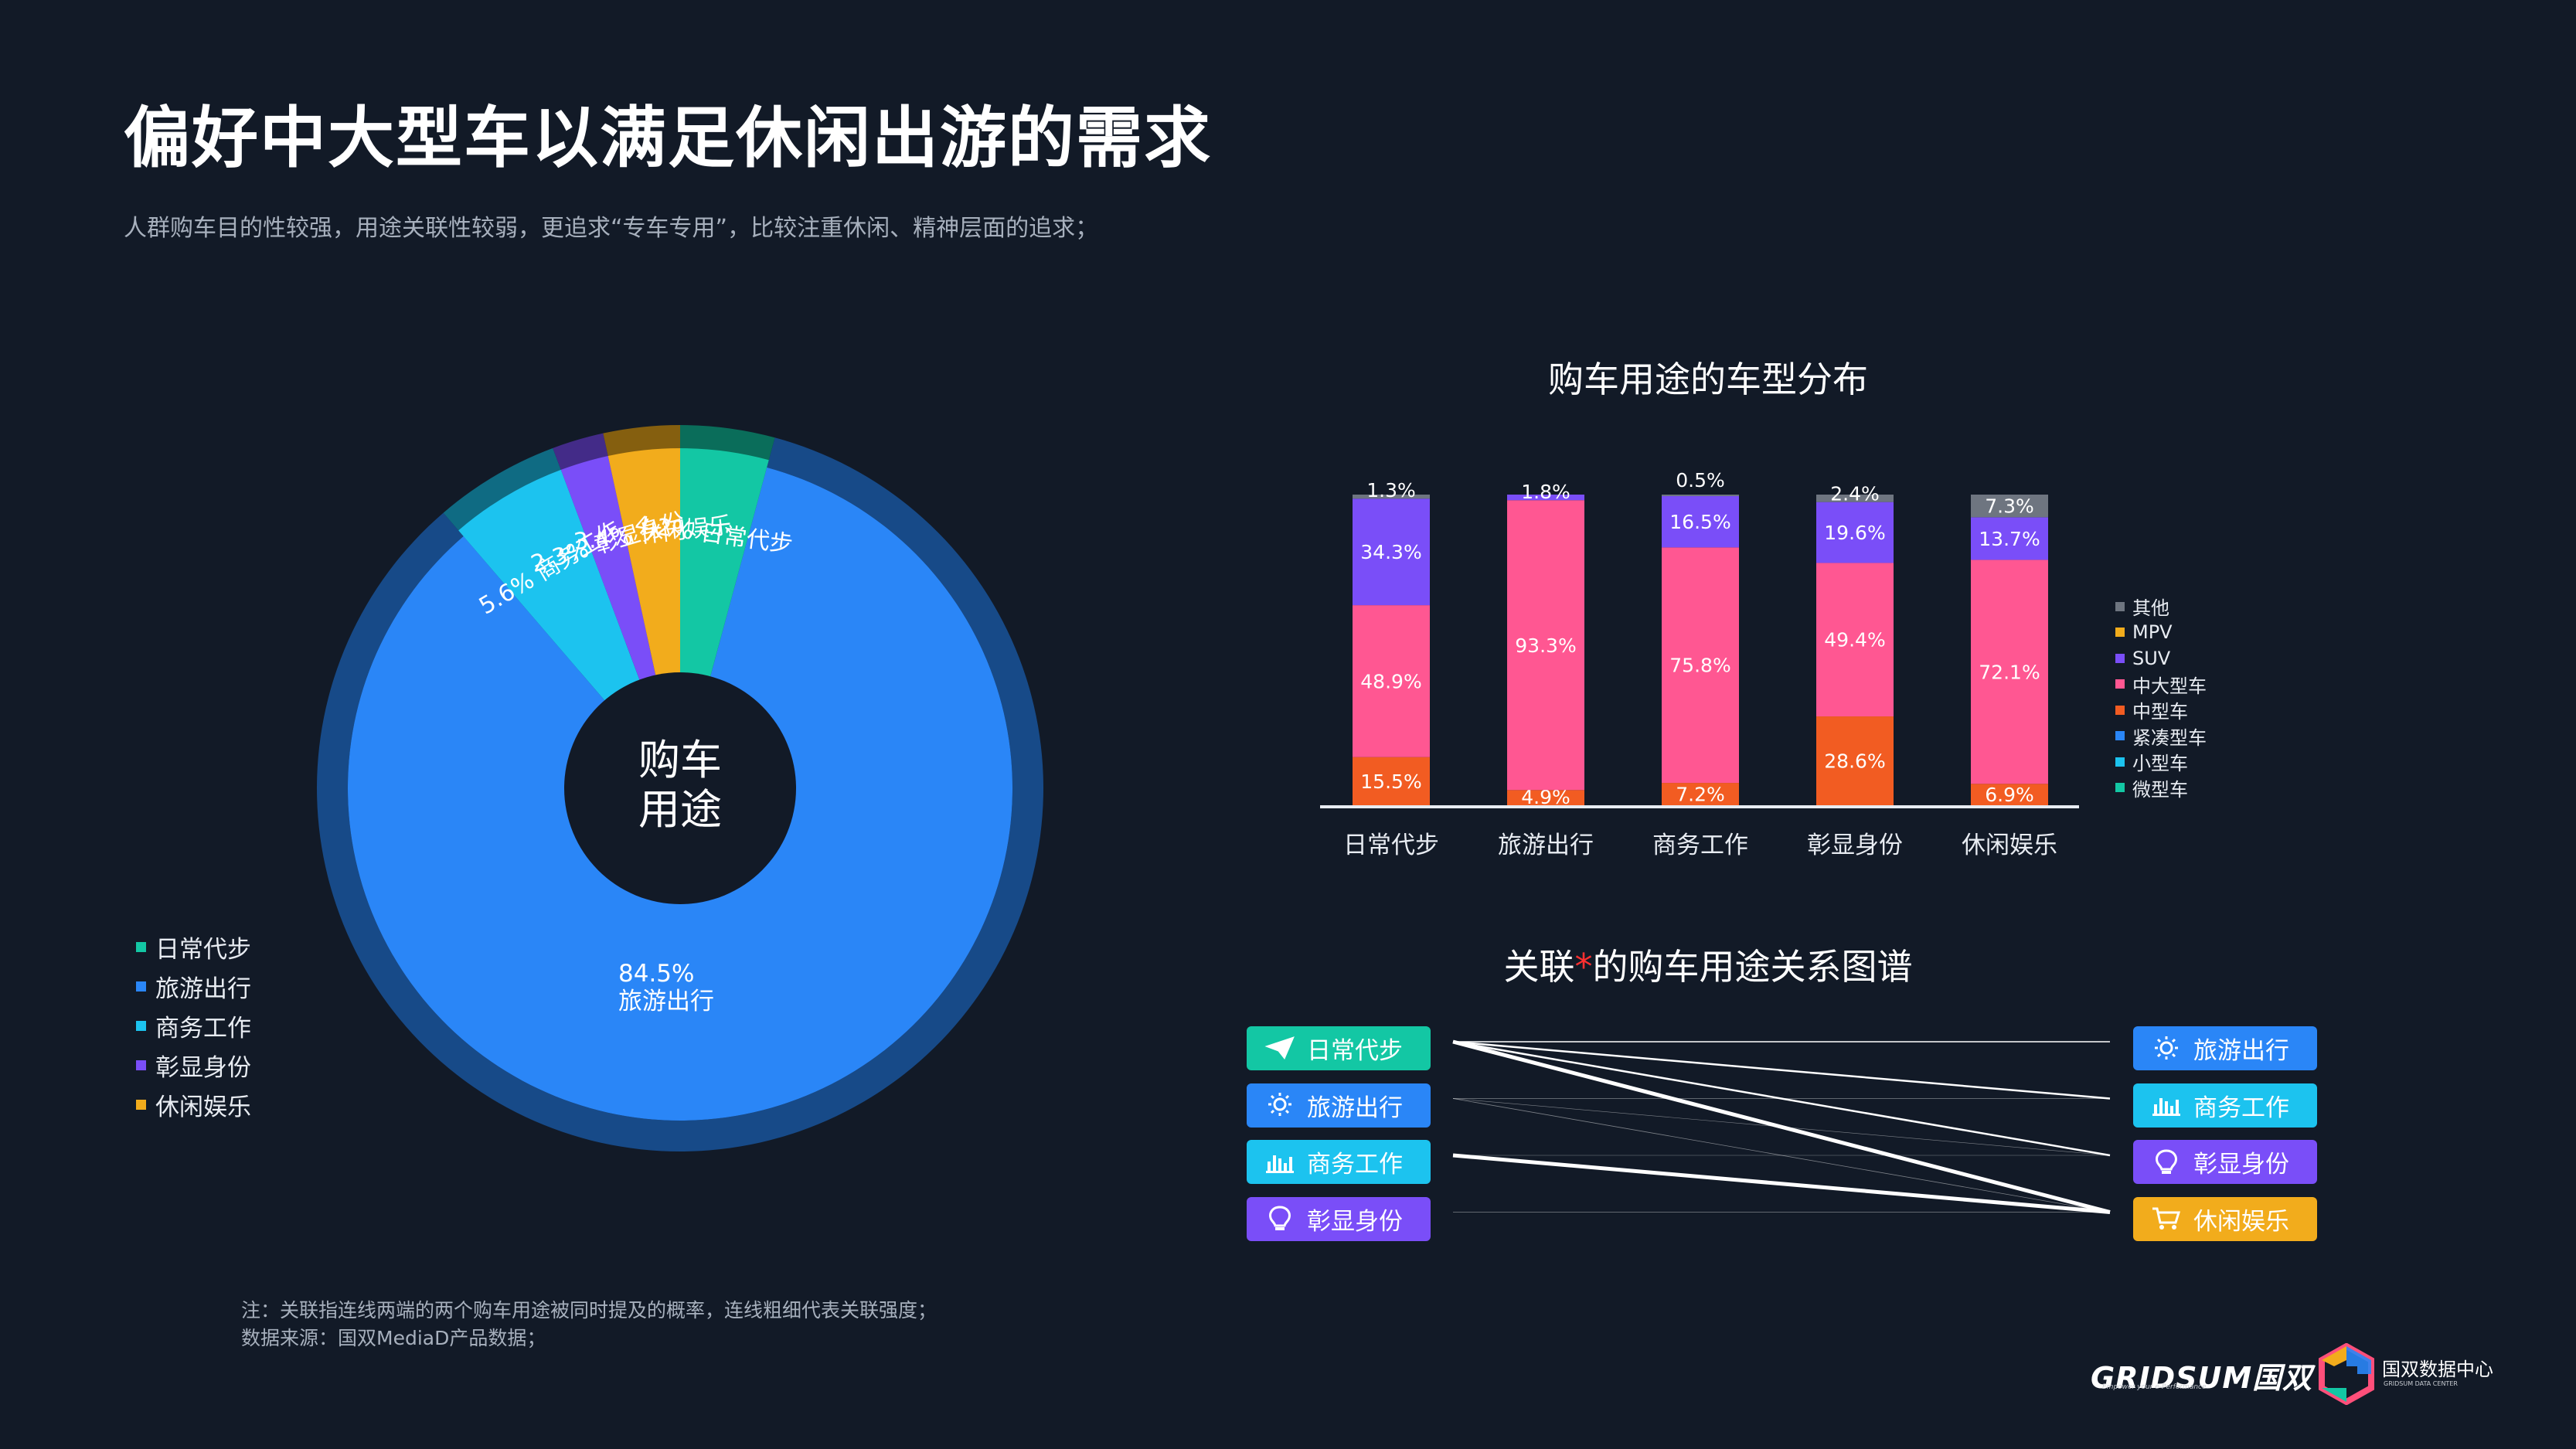 The height and width of the screenshot is (1449, 2576). I want to click on network-node-left-2: 商务工作, so click(1339, 1162).